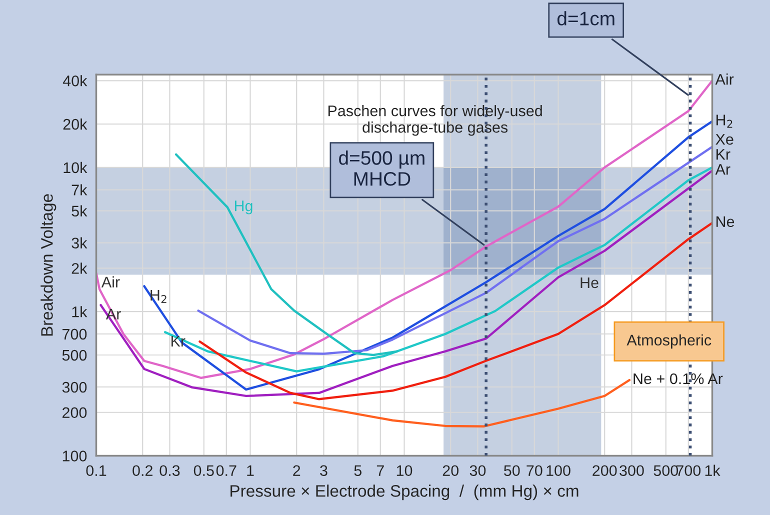 This screenshot has width=770, height=515. What do you see at coordinates (74, 387) in the screenshot?
I see `y-tick-label: 300` at bounding box center [74, 387].